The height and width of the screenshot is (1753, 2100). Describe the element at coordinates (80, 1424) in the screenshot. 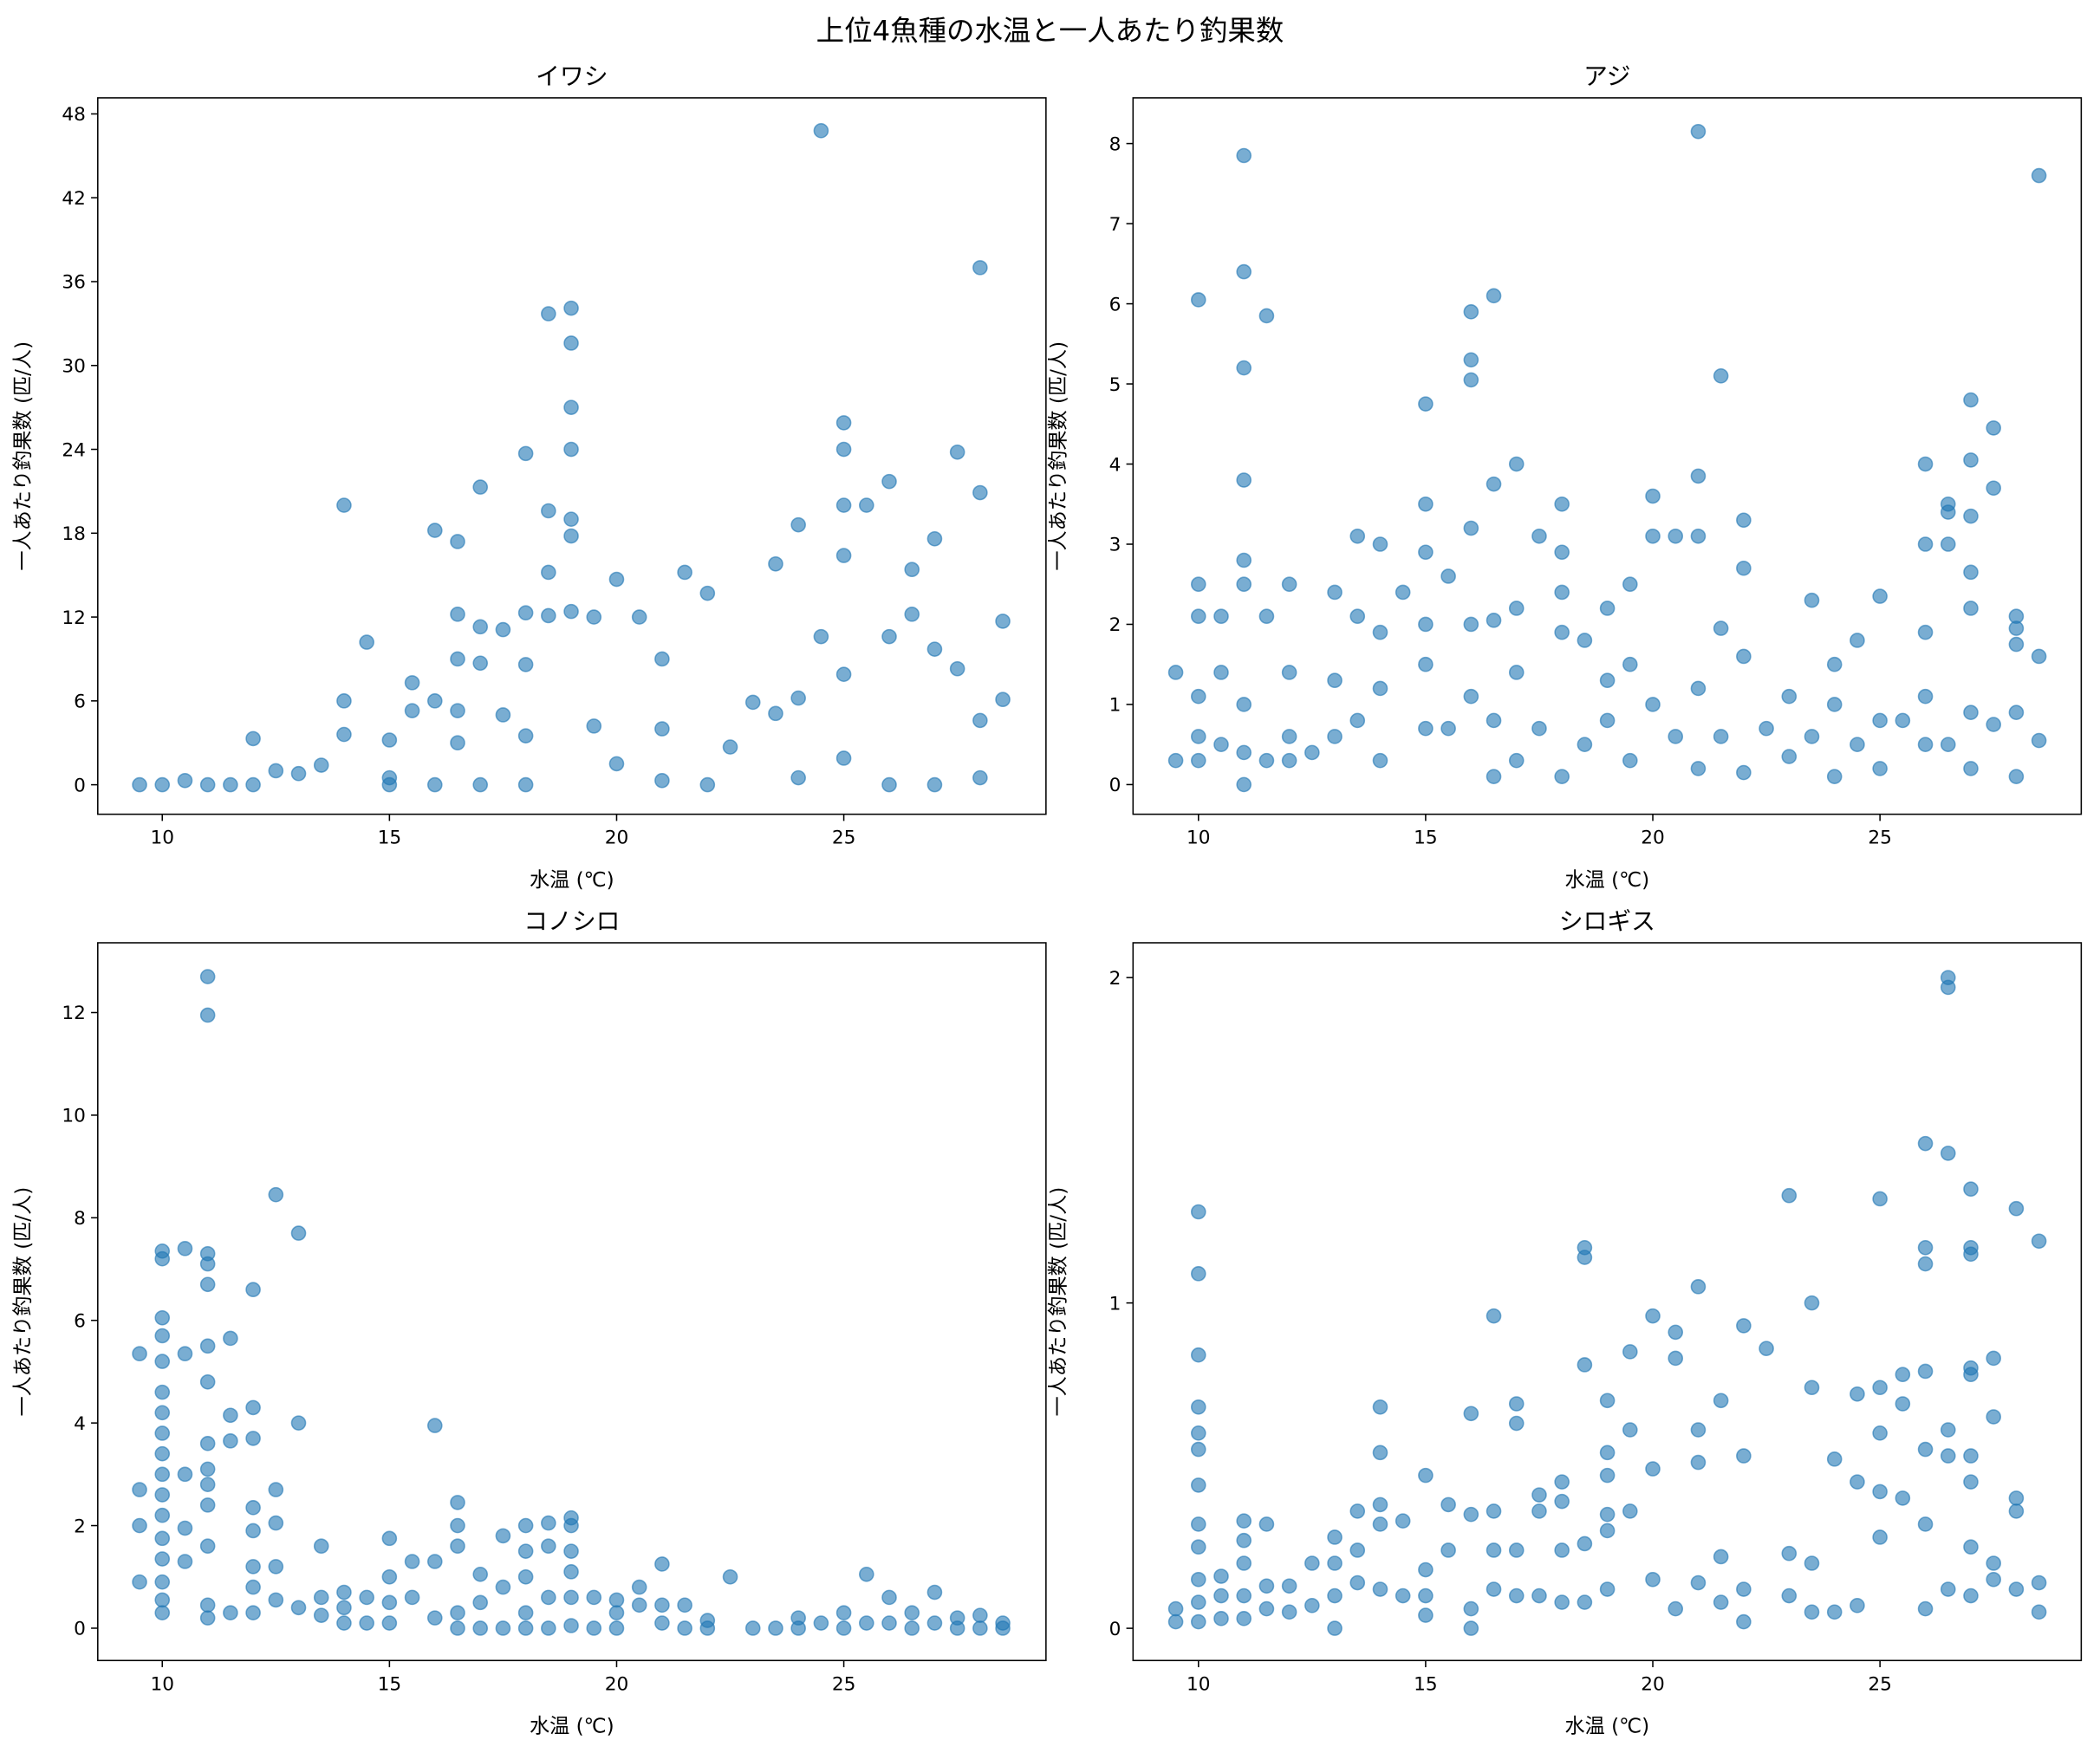

I see `y-tick-label: 4` at that location.